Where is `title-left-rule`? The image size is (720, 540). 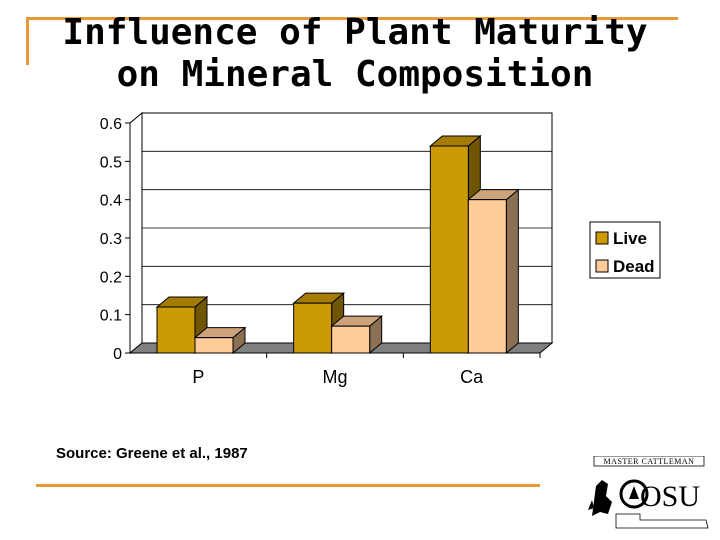
title-left-rule is located at coordinates (27, 41).